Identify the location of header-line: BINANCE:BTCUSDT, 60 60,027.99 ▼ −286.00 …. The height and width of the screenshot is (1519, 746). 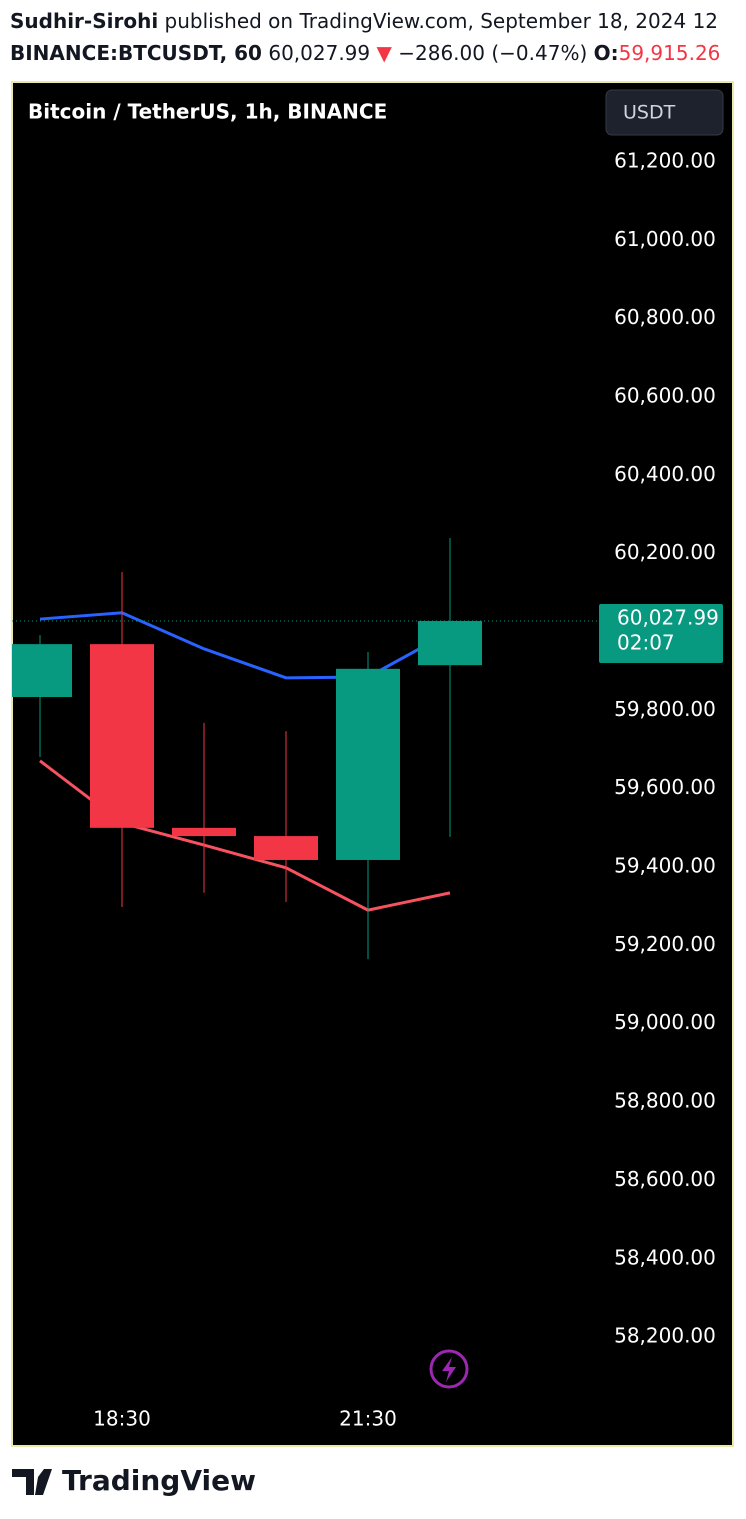
(365, 53).